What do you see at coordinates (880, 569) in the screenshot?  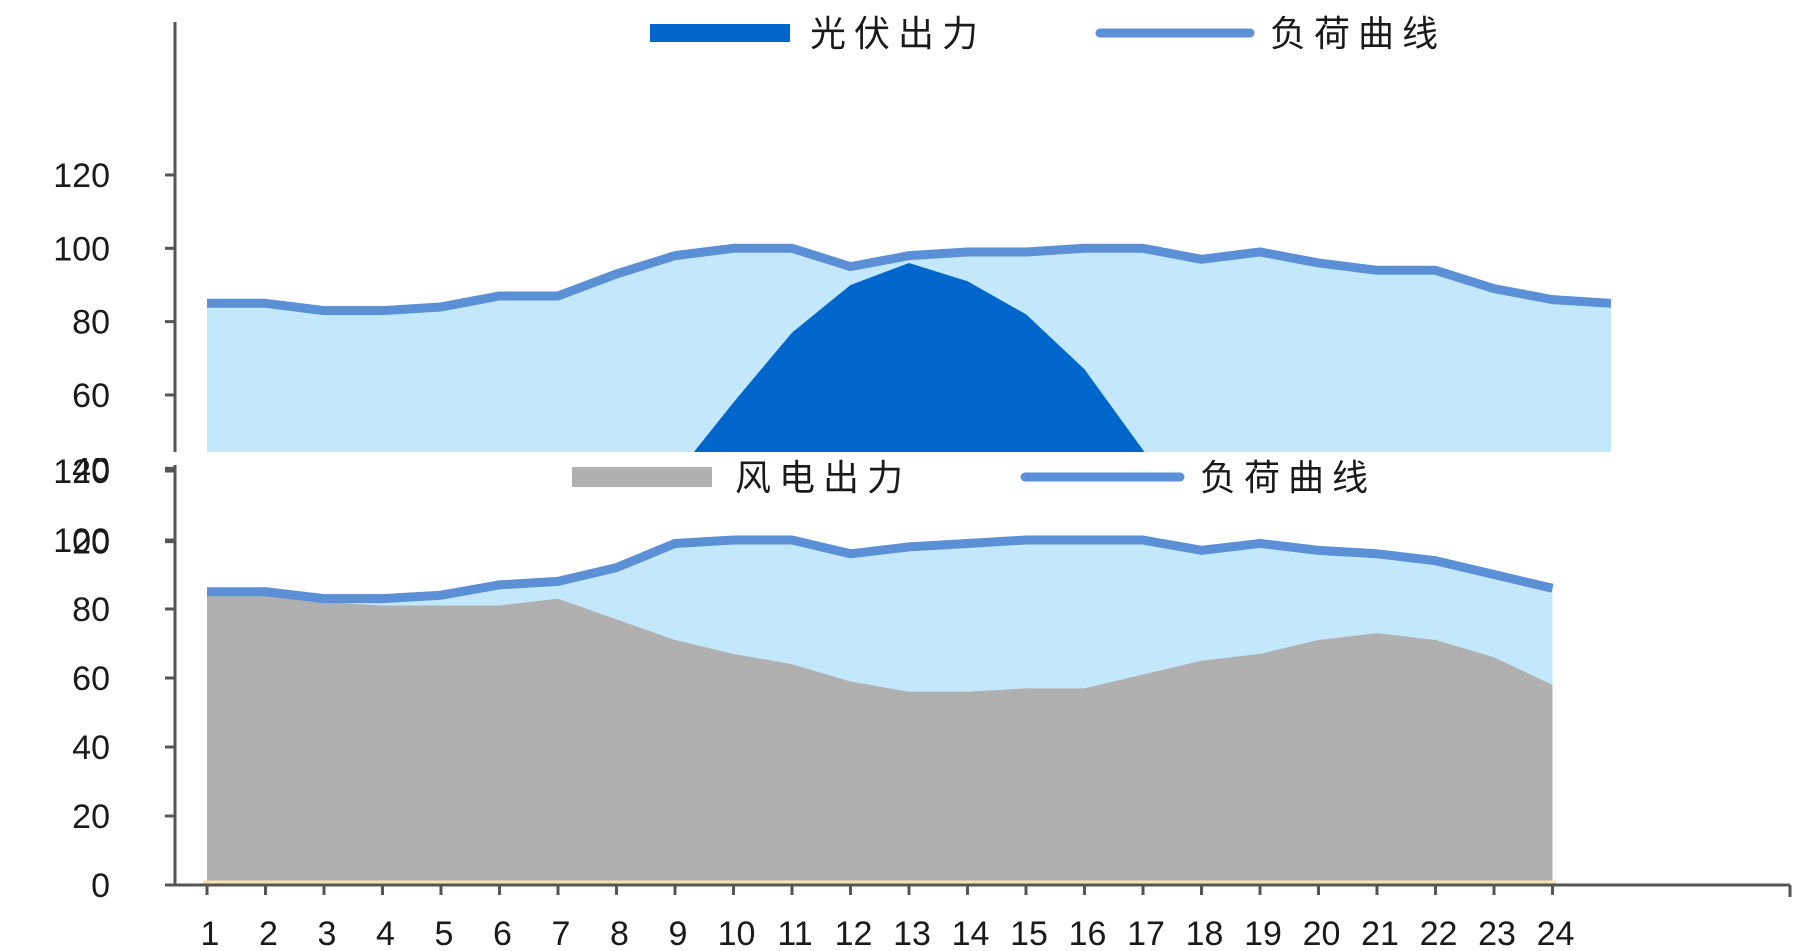 I see `load-line-bottom` at bounding box center [880, 569].